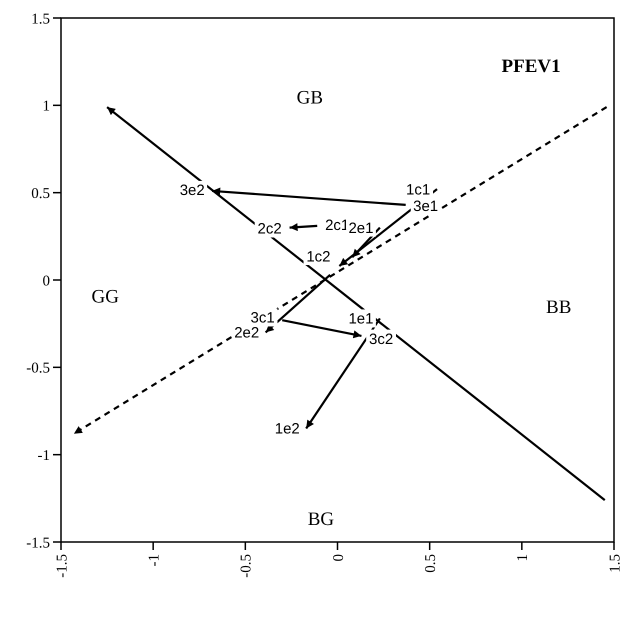  Describe the element at coordinates (337, 225) in the screenshot. I see `annotation: 2c1` at that location.